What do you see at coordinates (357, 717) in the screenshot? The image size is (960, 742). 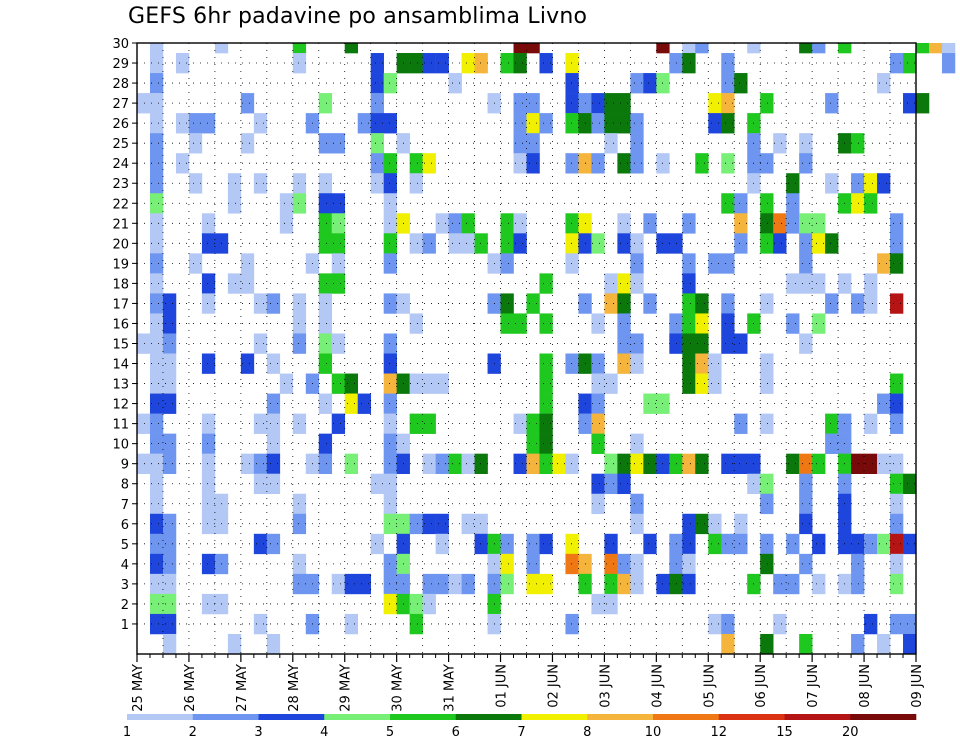 I see `legend-swatch` at bounding box center [357, 717].